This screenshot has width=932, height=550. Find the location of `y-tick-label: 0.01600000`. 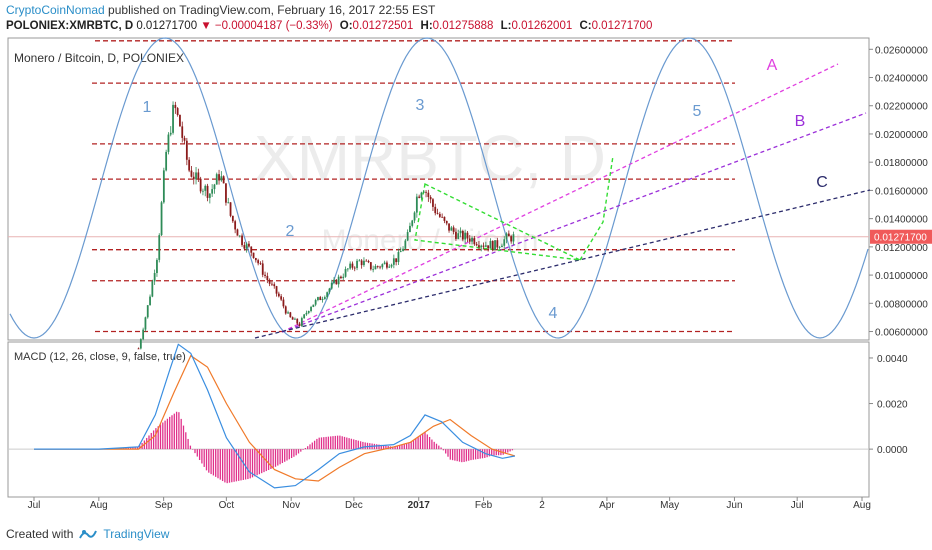

y-tick-label: 0.01600000 is located at coordinates (901, 191).